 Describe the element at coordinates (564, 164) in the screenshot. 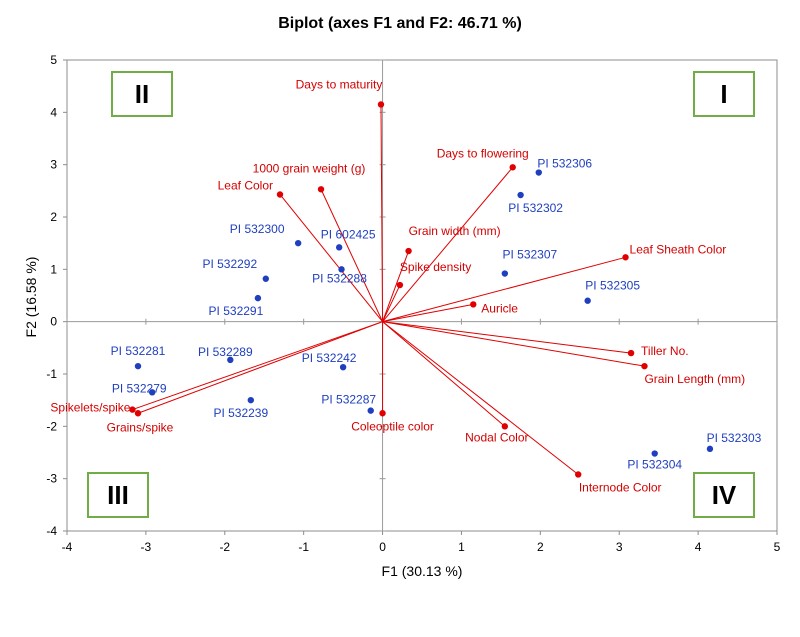

I see `observation-label: PI 532306` at that location.